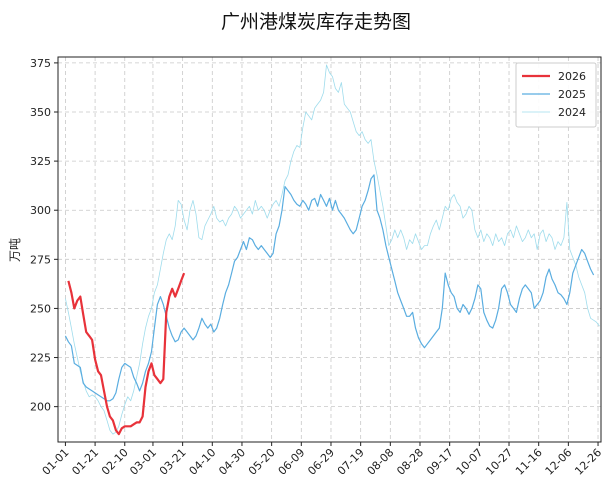 The image size is (614, 495). What do you see at coordinates (572, 76) in the screenshot?
I see `legend-label-2026: 2026` at bounding box center [572, 76].